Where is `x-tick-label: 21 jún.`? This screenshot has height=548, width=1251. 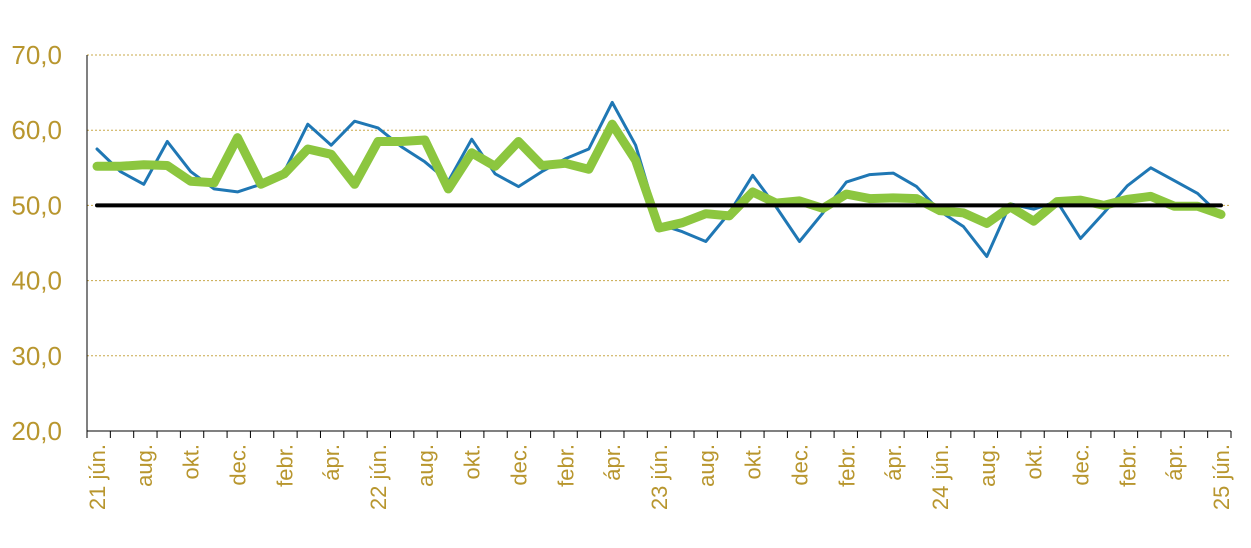
x-tick-label: 21 jún. is located at coordinates (97, 477).